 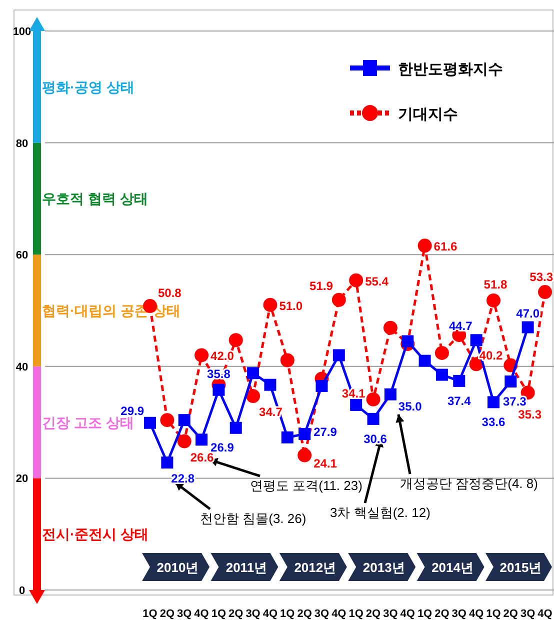 I want to click on data-label: 33.6, so click(x=494, y=422).